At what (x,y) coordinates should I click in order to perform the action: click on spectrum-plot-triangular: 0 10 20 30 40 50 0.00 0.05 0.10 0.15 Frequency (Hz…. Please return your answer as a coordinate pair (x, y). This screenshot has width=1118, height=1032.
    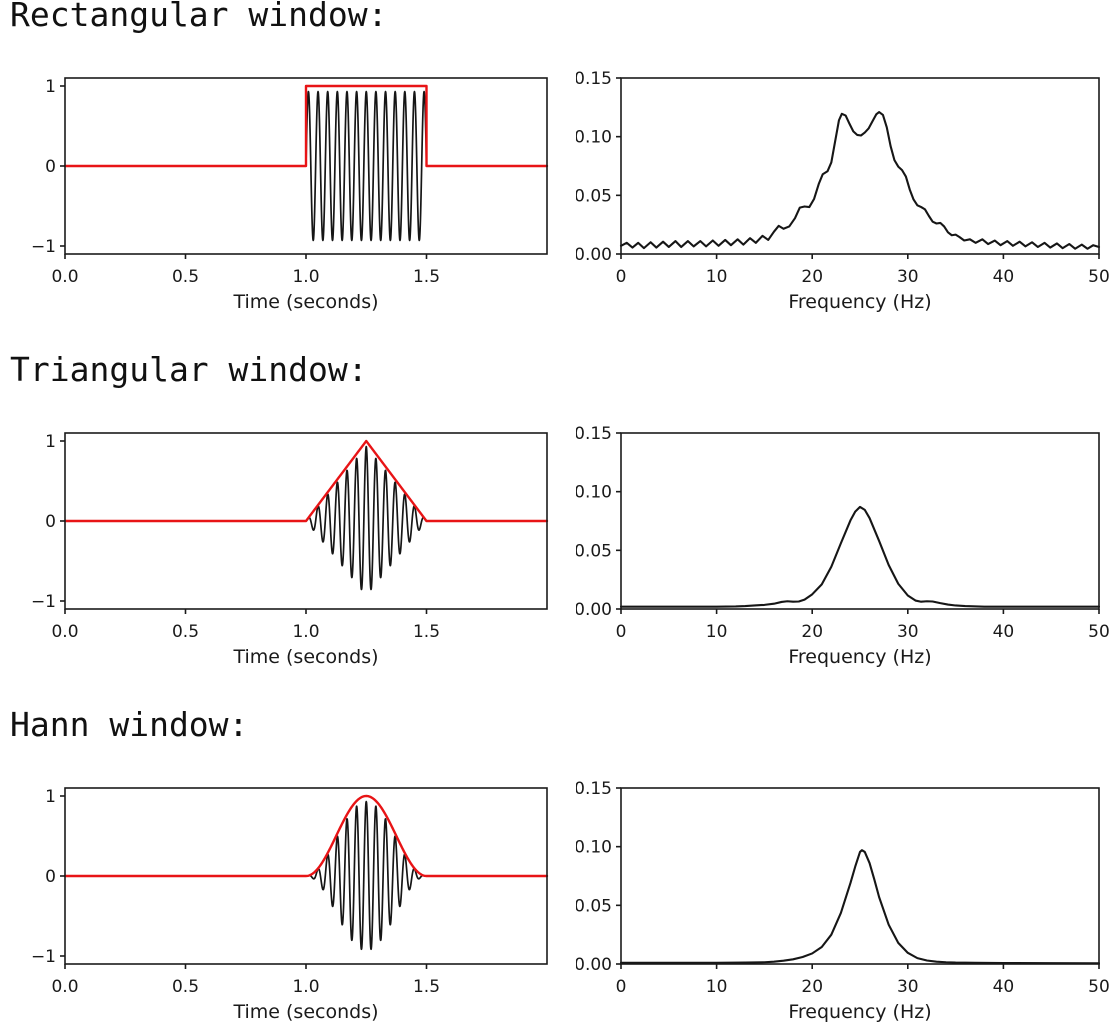
    Looking at the image, I should click on (843, 546).